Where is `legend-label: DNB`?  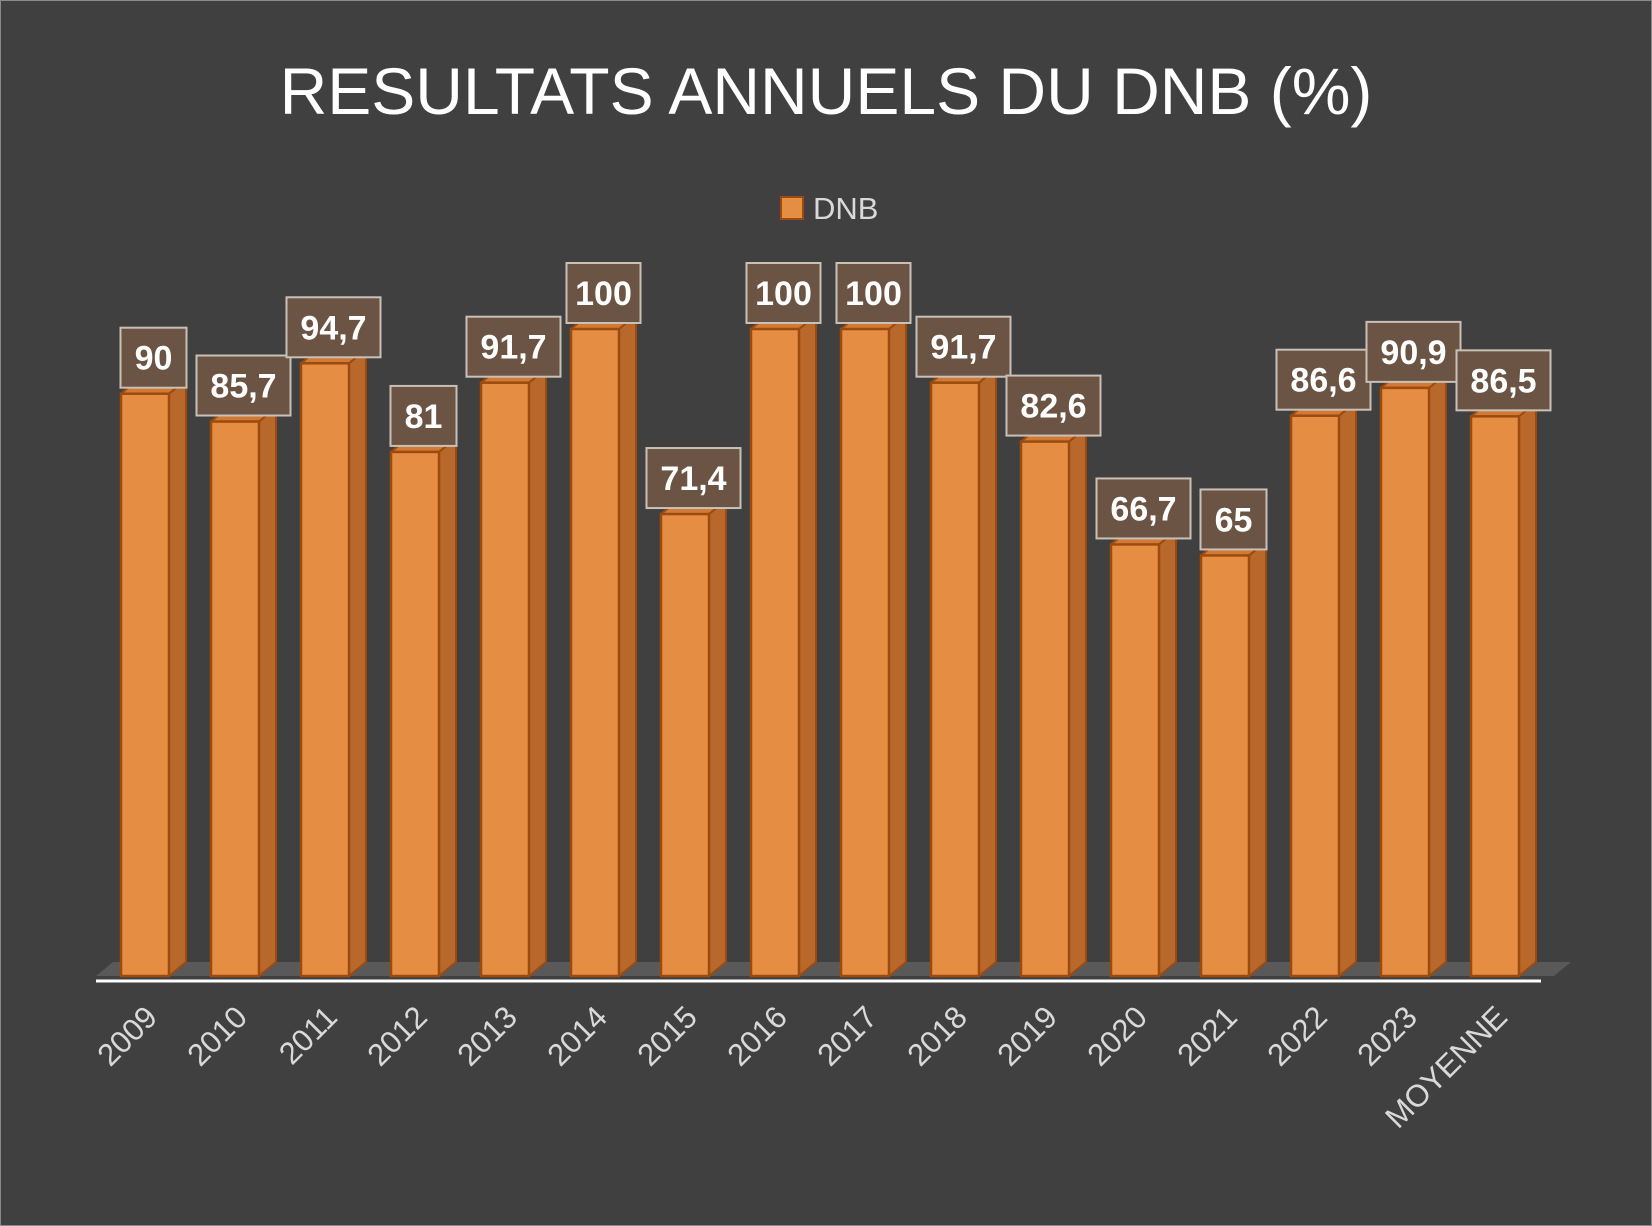 legend-label: DNB is located at coordinates (845, 208).